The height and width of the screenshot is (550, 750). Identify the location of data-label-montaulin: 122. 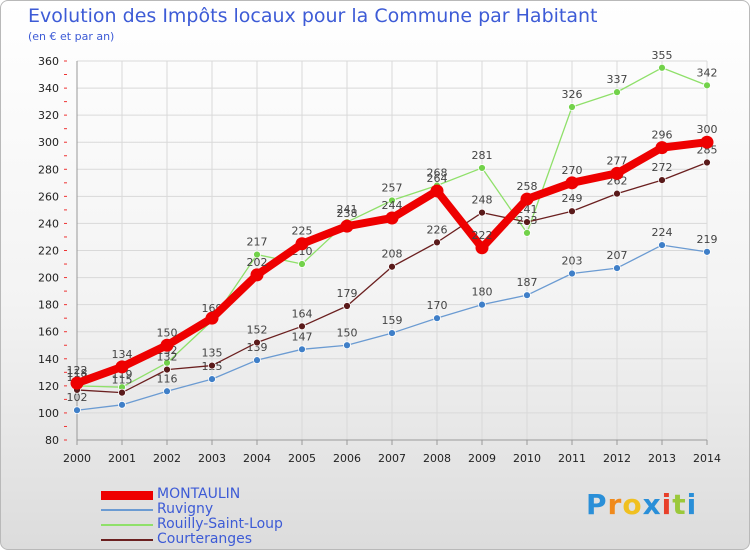
(77, 370).